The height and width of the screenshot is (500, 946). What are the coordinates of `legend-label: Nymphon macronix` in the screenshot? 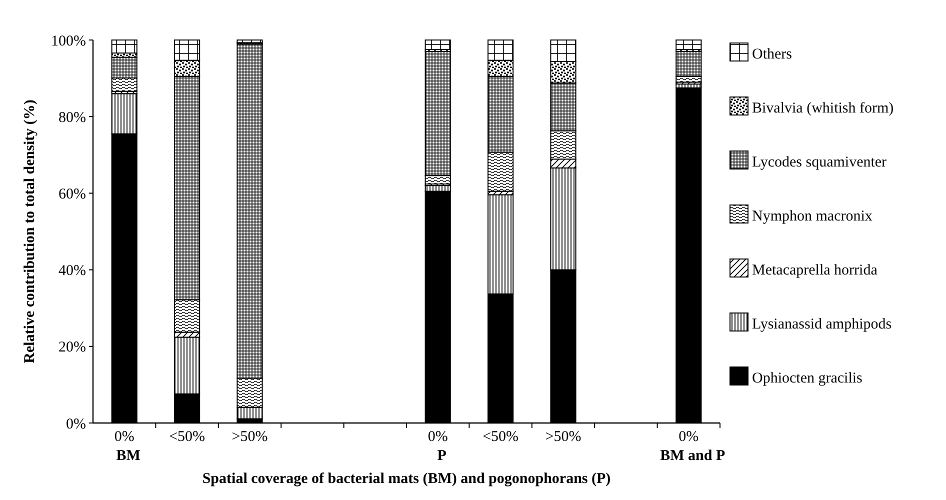 It's located at (812, 216).